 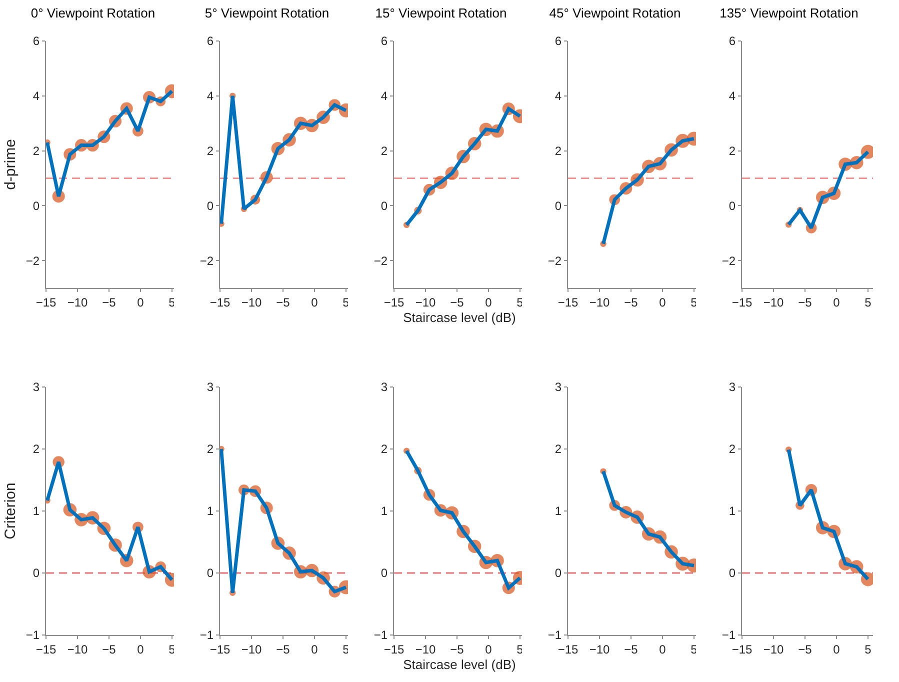 I want to click on chart-title: 0° Viewpoint Rotation, so click(x=93, y=12).